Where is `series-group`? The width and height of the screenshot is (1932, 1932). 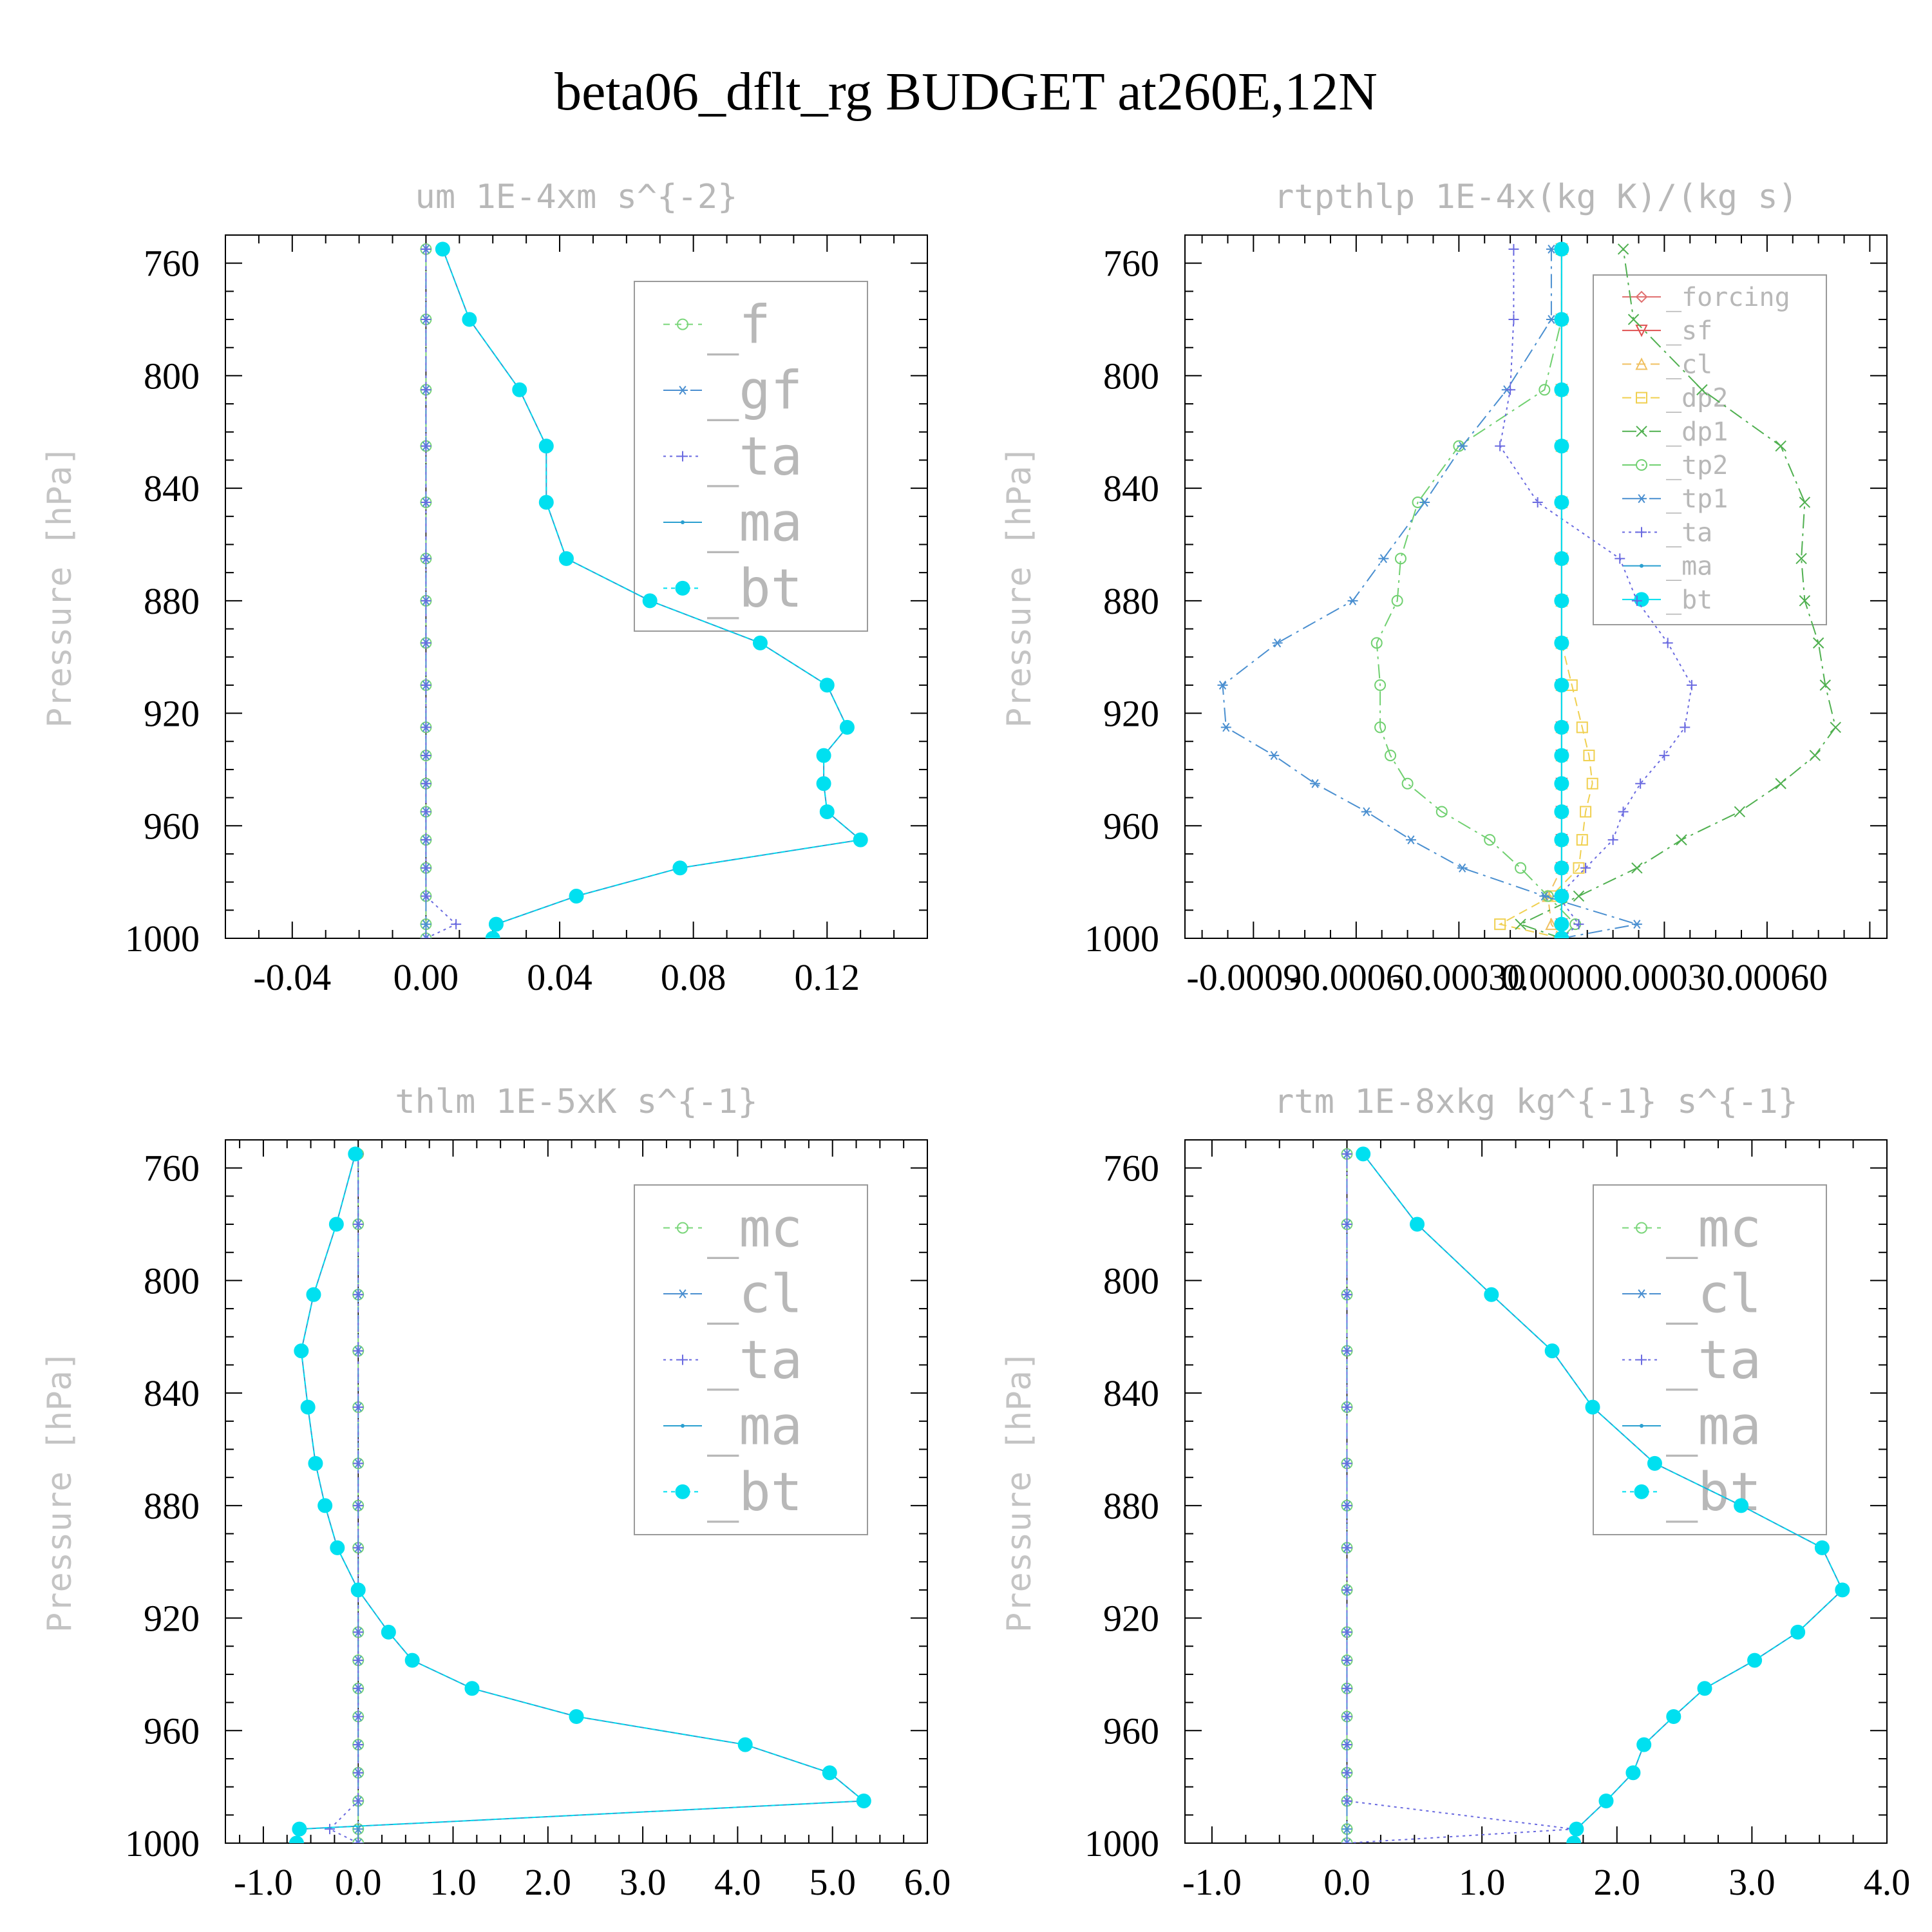
series-group is located at coordinates (580, 1494).